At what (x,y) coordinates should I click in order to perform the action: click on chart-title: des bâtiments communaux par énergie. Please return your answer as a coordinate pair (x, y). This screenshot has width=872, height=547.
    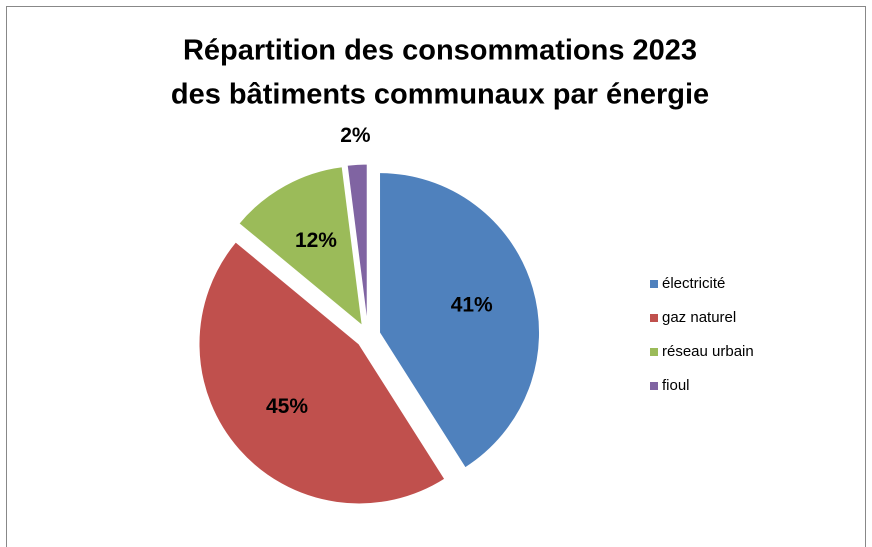
    Looking at the image, I should click on (440, 95).